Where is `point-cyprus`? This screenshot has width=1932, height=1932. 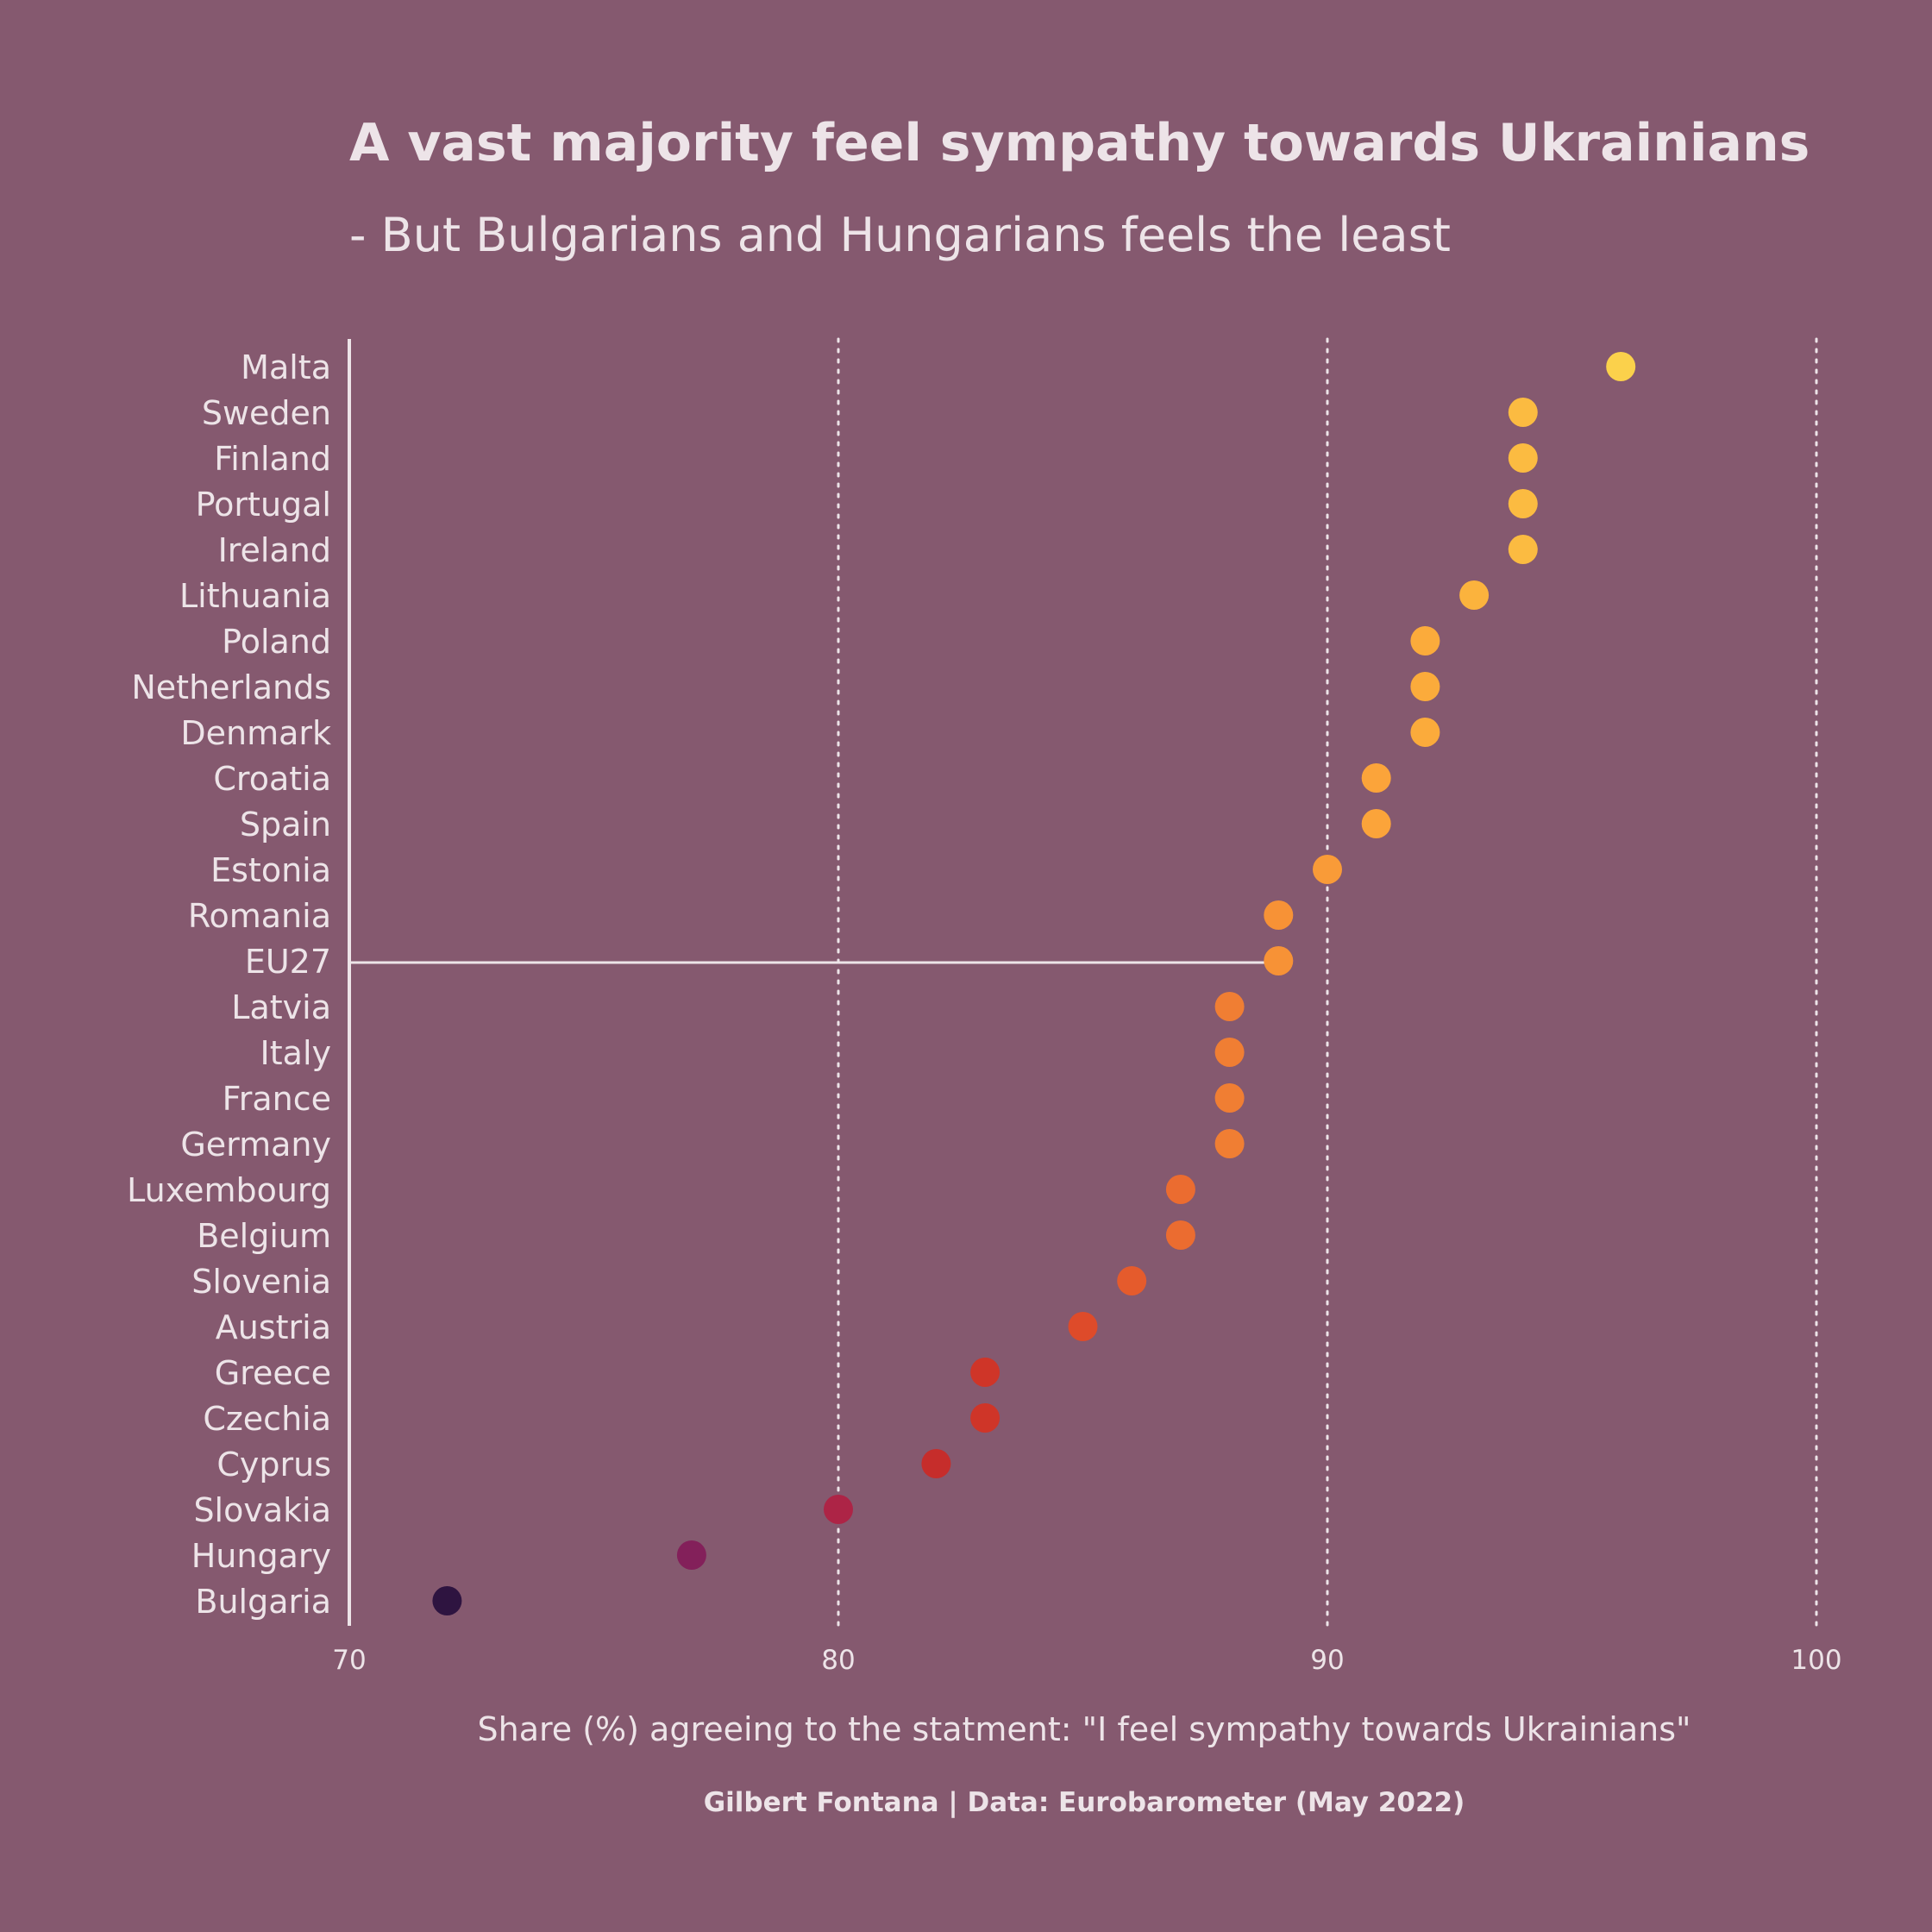 point-cyprus is located at coordinates (936, 1463).